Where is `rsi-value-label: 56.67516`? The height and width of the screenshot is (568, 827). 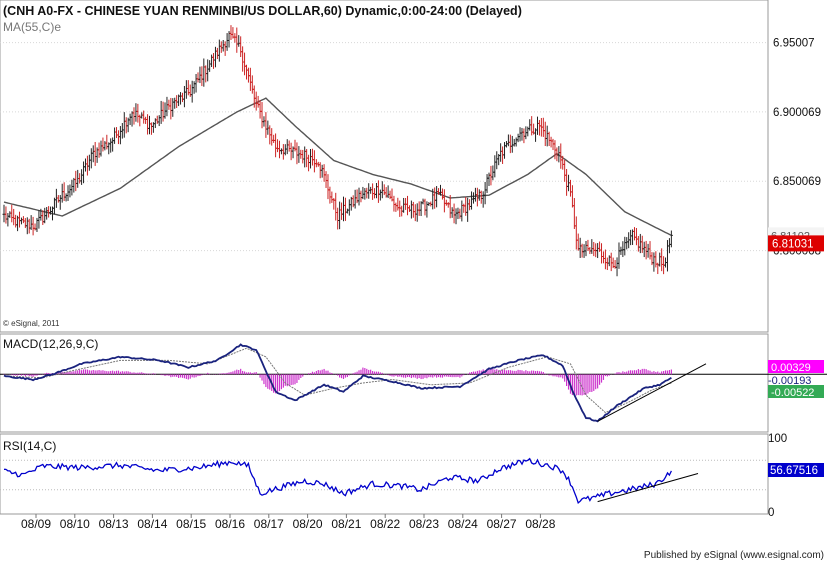
rsi-value-label: 56.67516 is located at coordinates (794, 471).